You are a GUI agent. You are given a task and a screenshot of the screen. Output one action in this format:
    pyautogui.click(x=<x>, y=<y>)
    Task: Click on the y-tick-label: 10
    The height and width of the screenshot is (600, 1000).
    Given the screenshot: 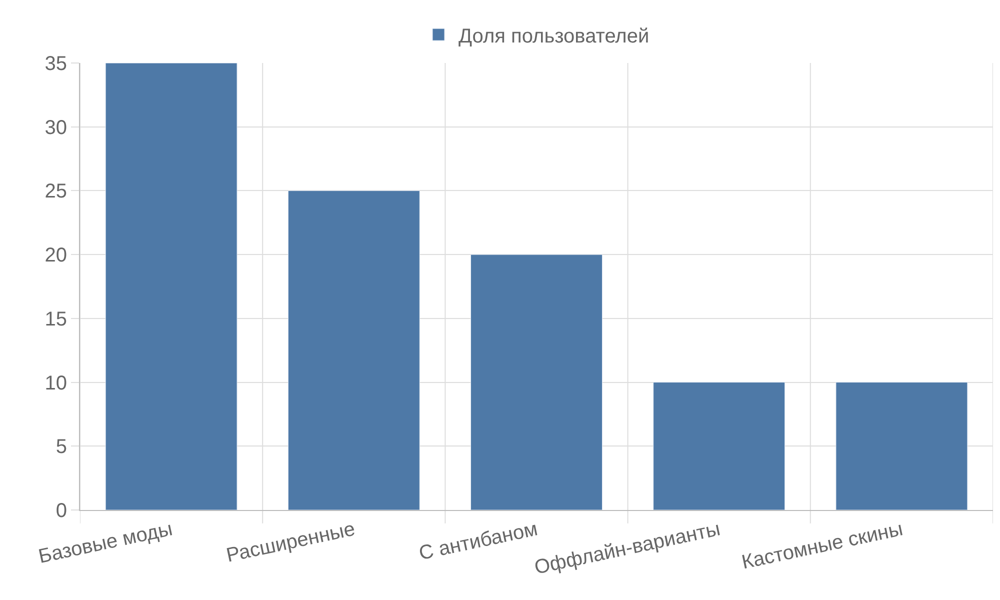 What is the action you would take?
    pyautogui.click(x=55, y=383)
    